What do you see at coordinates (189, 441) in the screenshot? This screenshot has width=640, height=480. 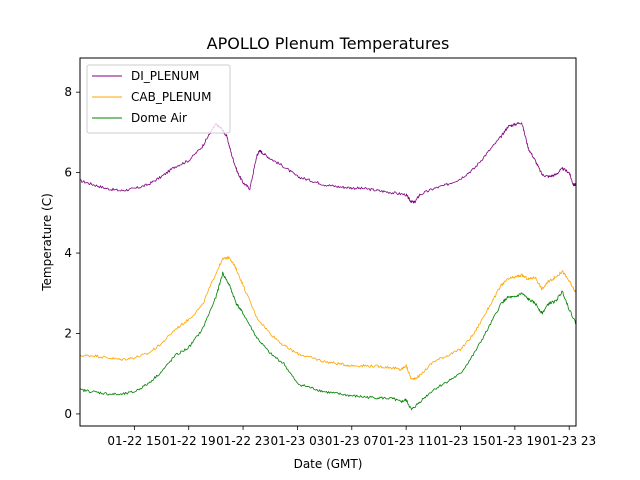 I see `x-tick-label: 01-22 19` at bounding box center [189, 441].